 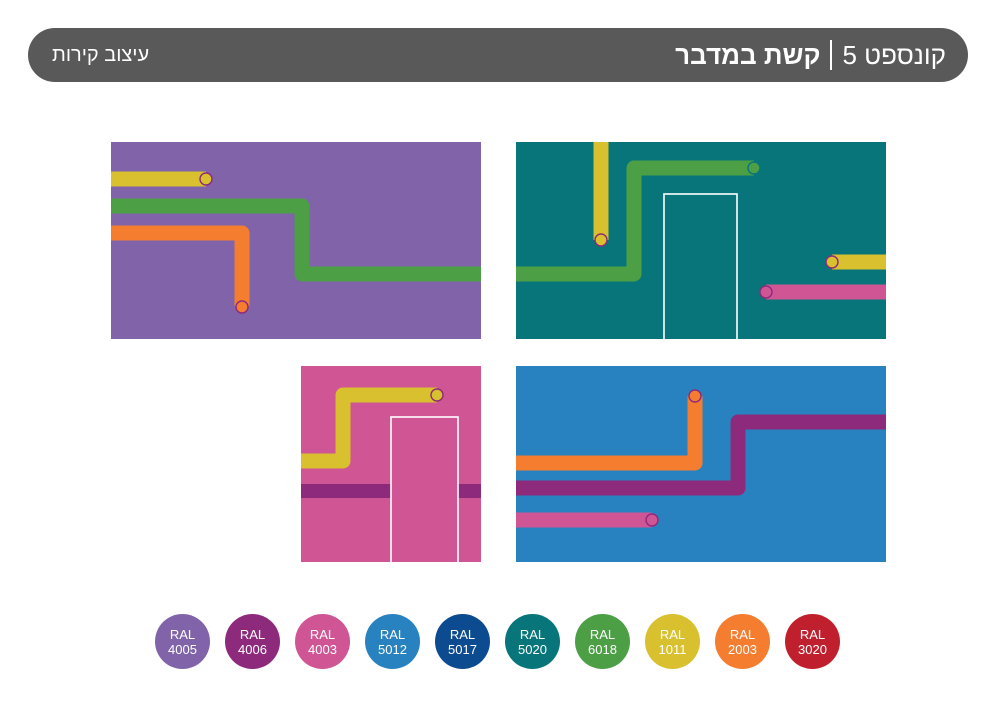 I want to click on swatch-code: 1011, so click(x=672, y=649).